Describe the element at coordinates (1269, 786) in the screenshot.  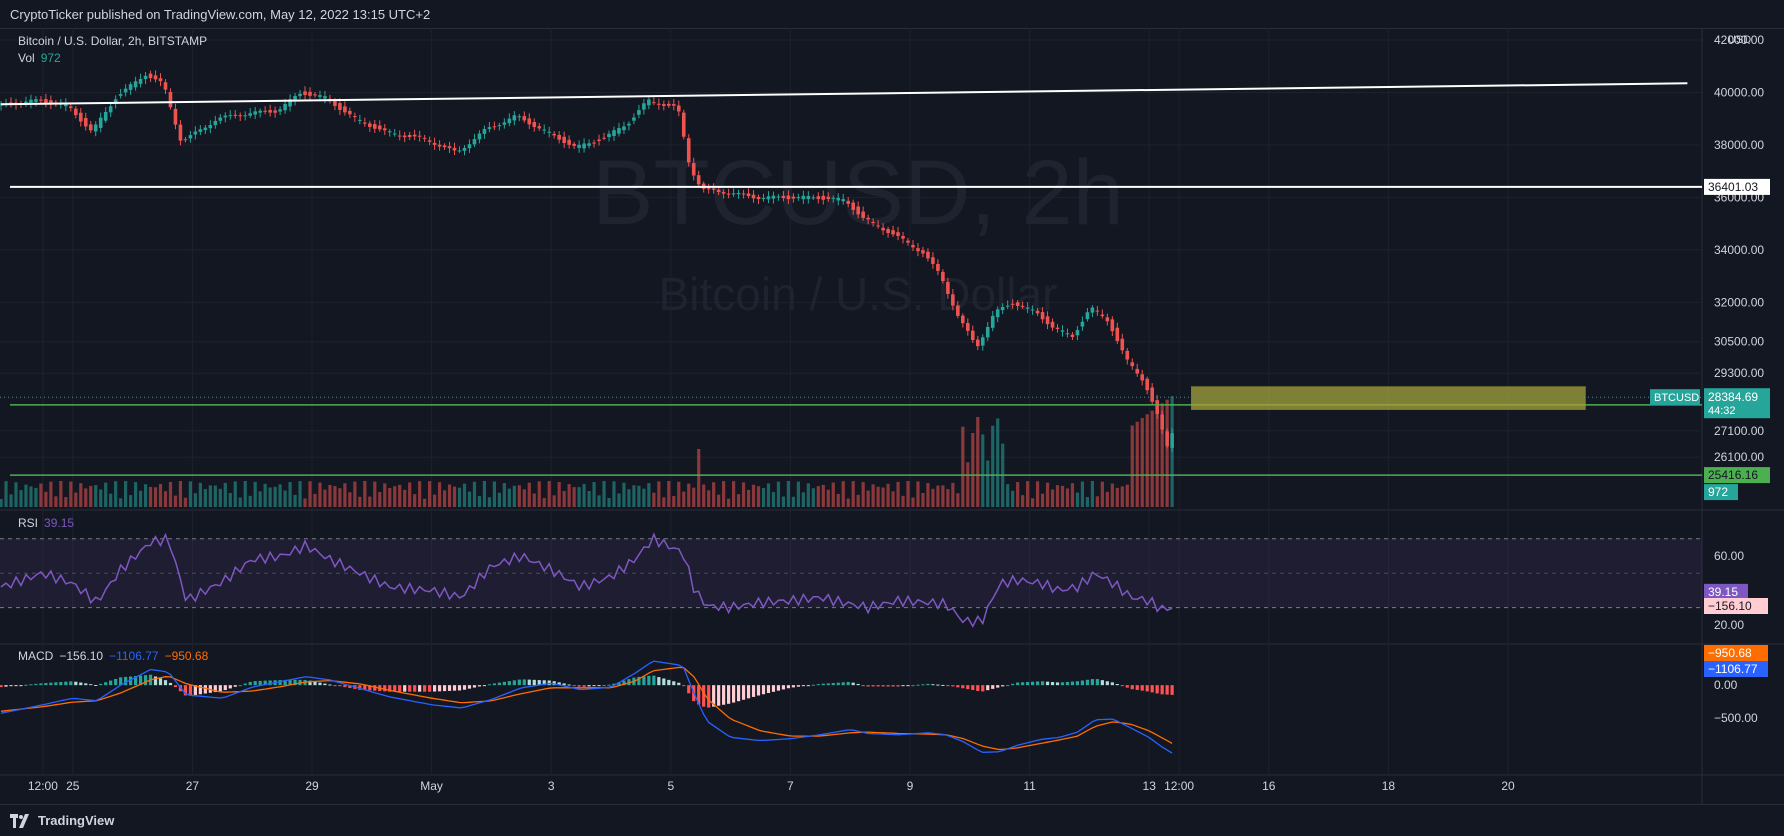
I see `time-axis-tick-label: 16` at that location.